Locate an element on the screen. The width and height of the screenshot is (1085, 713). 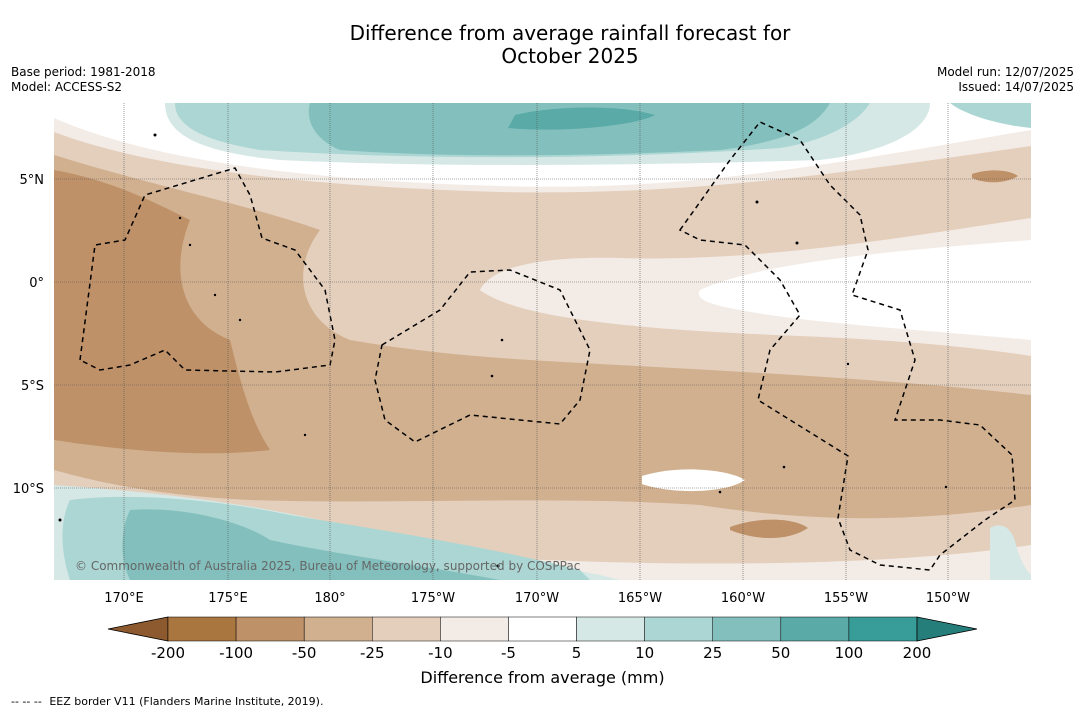
dry-patch-east is located at coordinates (995, 176).